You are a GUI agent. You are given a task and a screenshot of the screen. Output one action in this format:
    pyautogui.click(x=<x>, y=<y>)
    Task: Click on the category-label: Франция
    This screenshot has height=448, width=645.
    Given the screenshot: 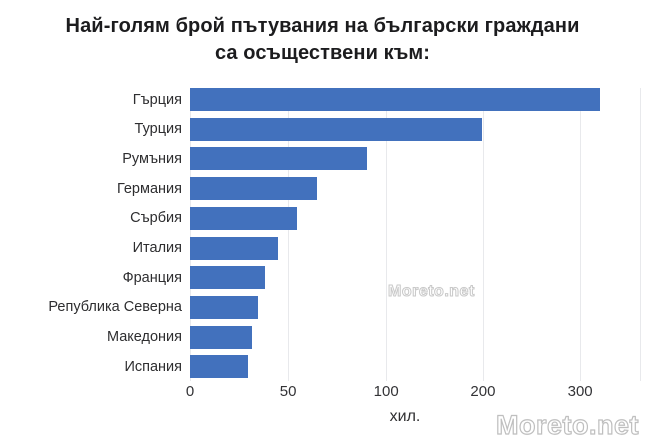 What is the action you would take?
    pyautogui.click(x=152, y=277)
    